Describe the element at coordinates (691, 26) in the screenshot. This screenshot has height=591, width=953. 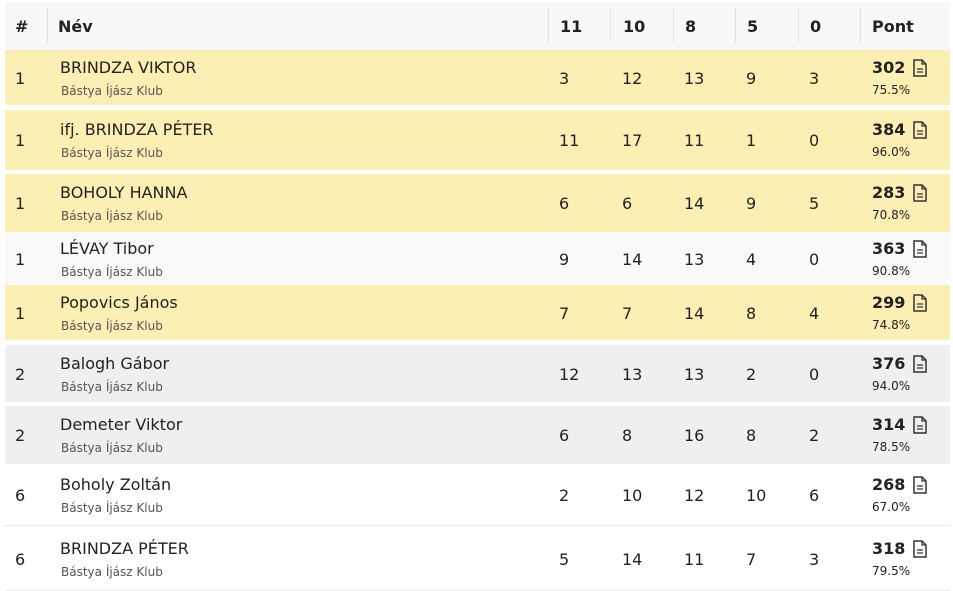
I see `header-cell: 8` at that location.